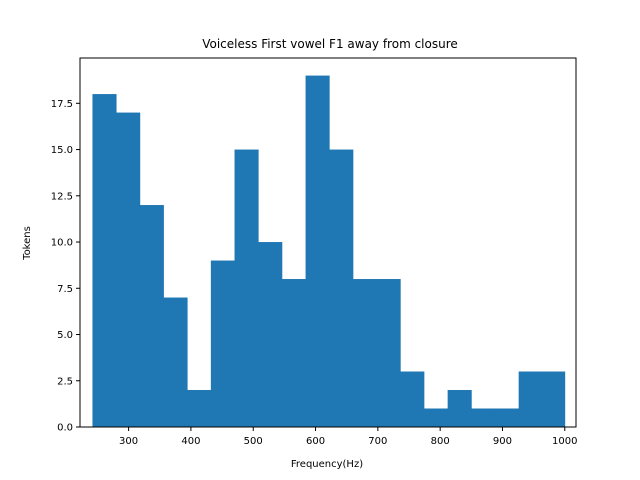 The image size is (640, 480). Describe the element at coordinates (315, 441) in the screenshot. I see `x-tick-label: 600` at that location.